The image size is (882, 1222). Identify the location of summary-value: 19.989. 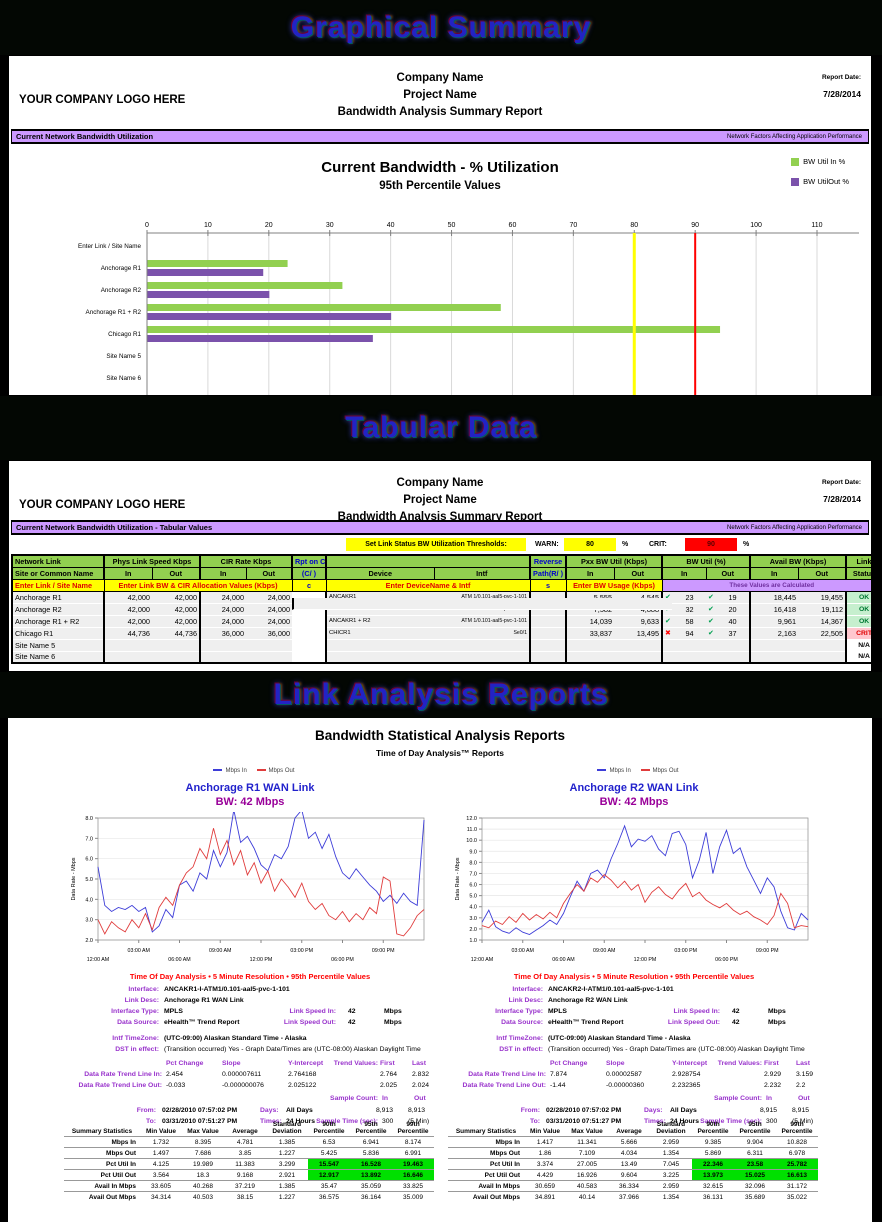
(203, 1164).